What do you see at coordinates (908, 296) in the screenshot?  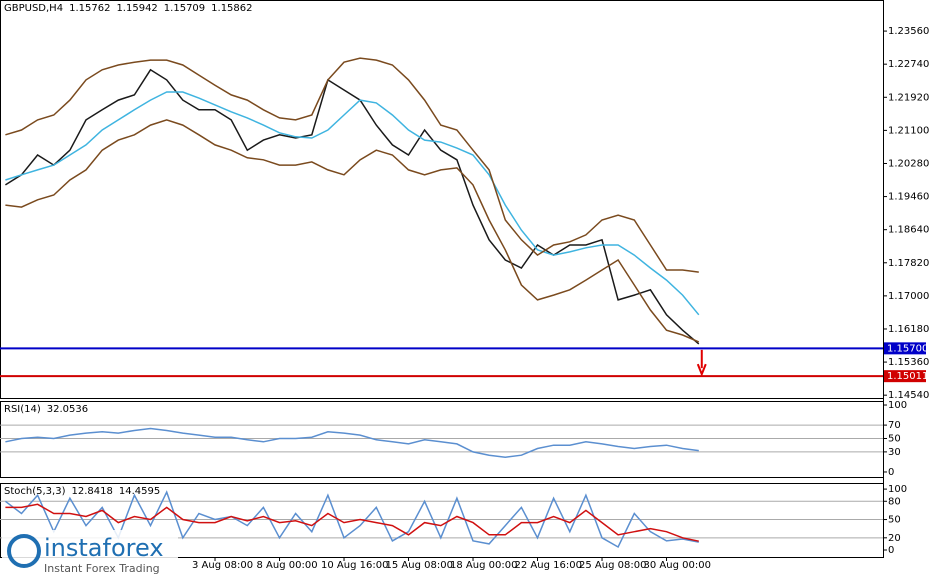 I see `y-tick-label: 1.17000` at bounding box center [908, 296].